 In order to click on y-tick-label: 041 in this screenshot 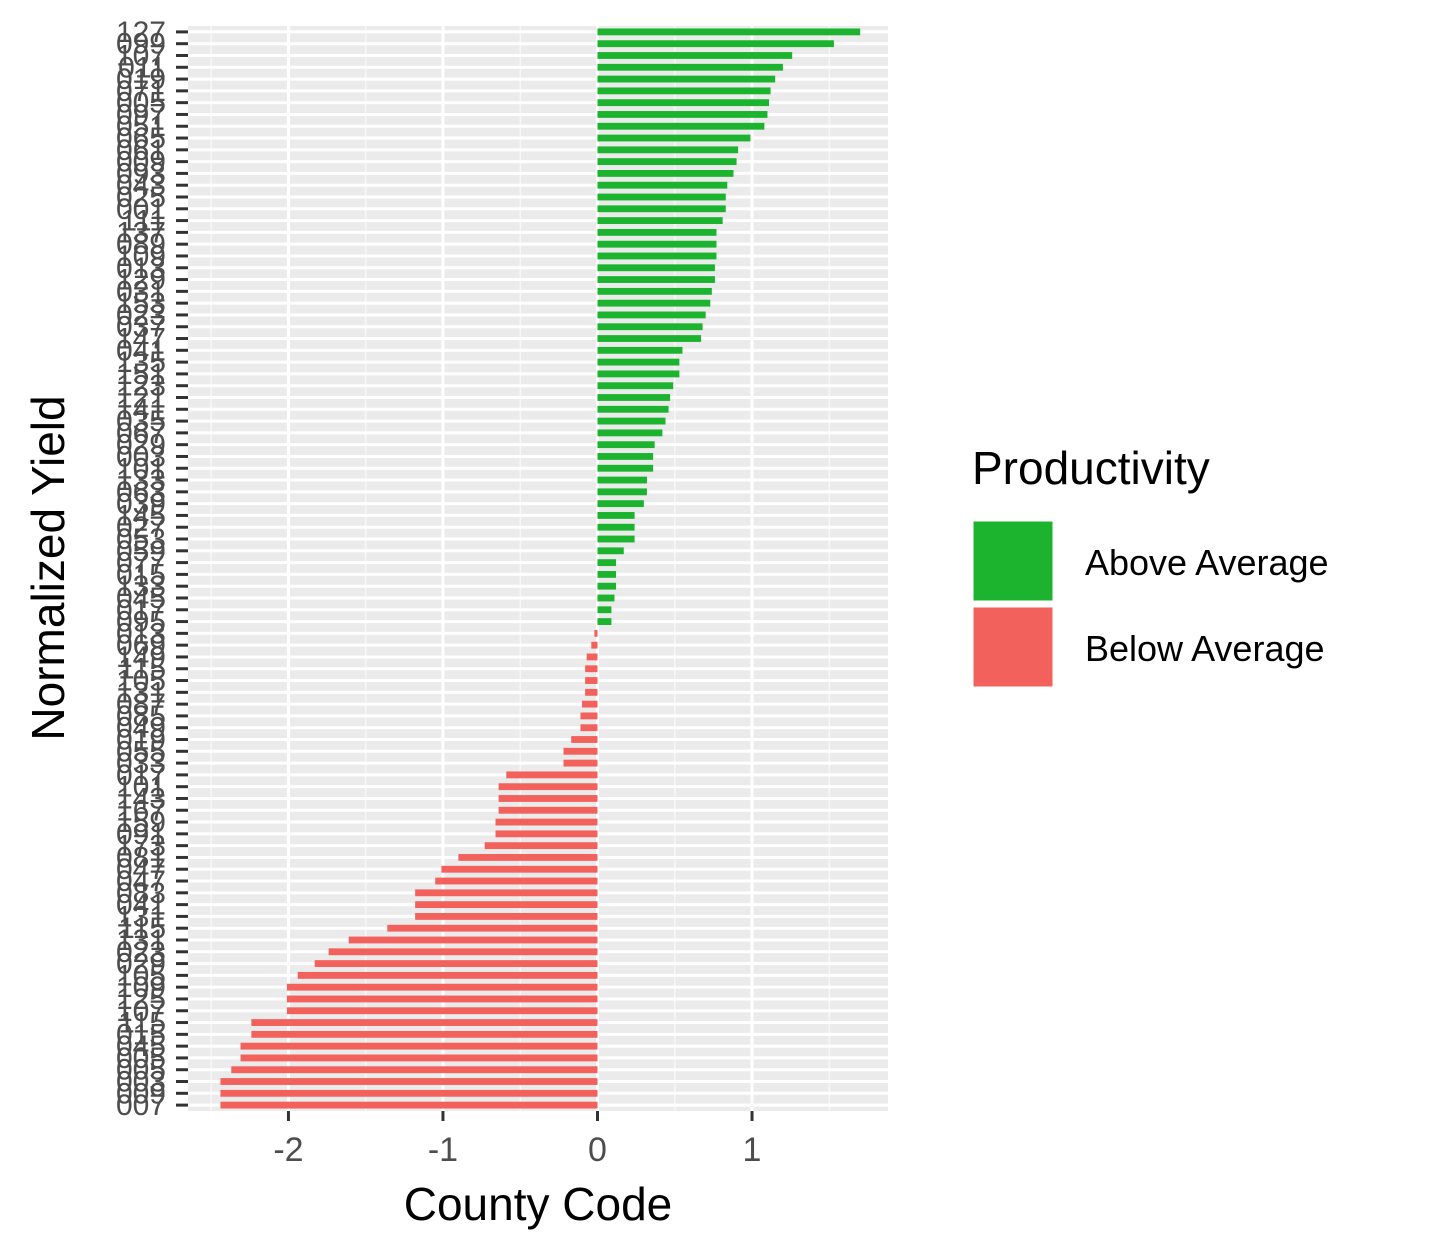, I will do `click(141, 905)`.